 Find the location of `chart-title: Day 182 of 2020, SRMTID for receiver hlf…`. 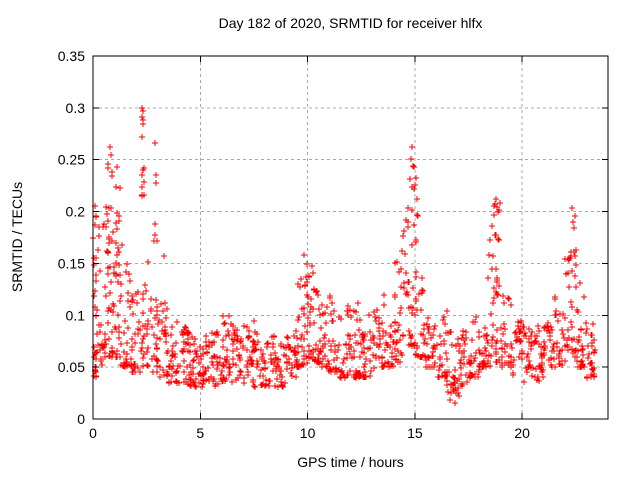

chart-title: Day 182 of 2020, SRMTID for receiver hlf… is located at coordinates (350, 23).